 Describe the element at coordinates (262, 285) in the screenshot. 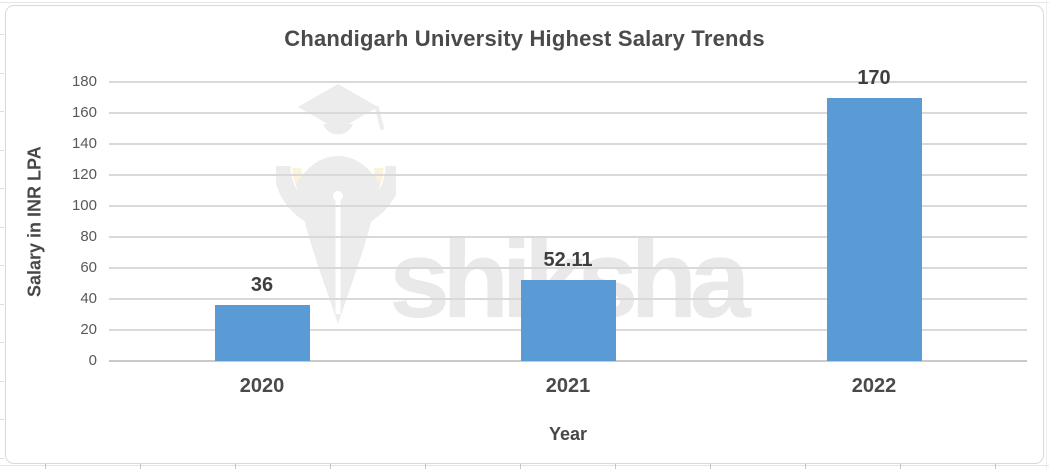

I see `data-label-2020: 36` at that location.